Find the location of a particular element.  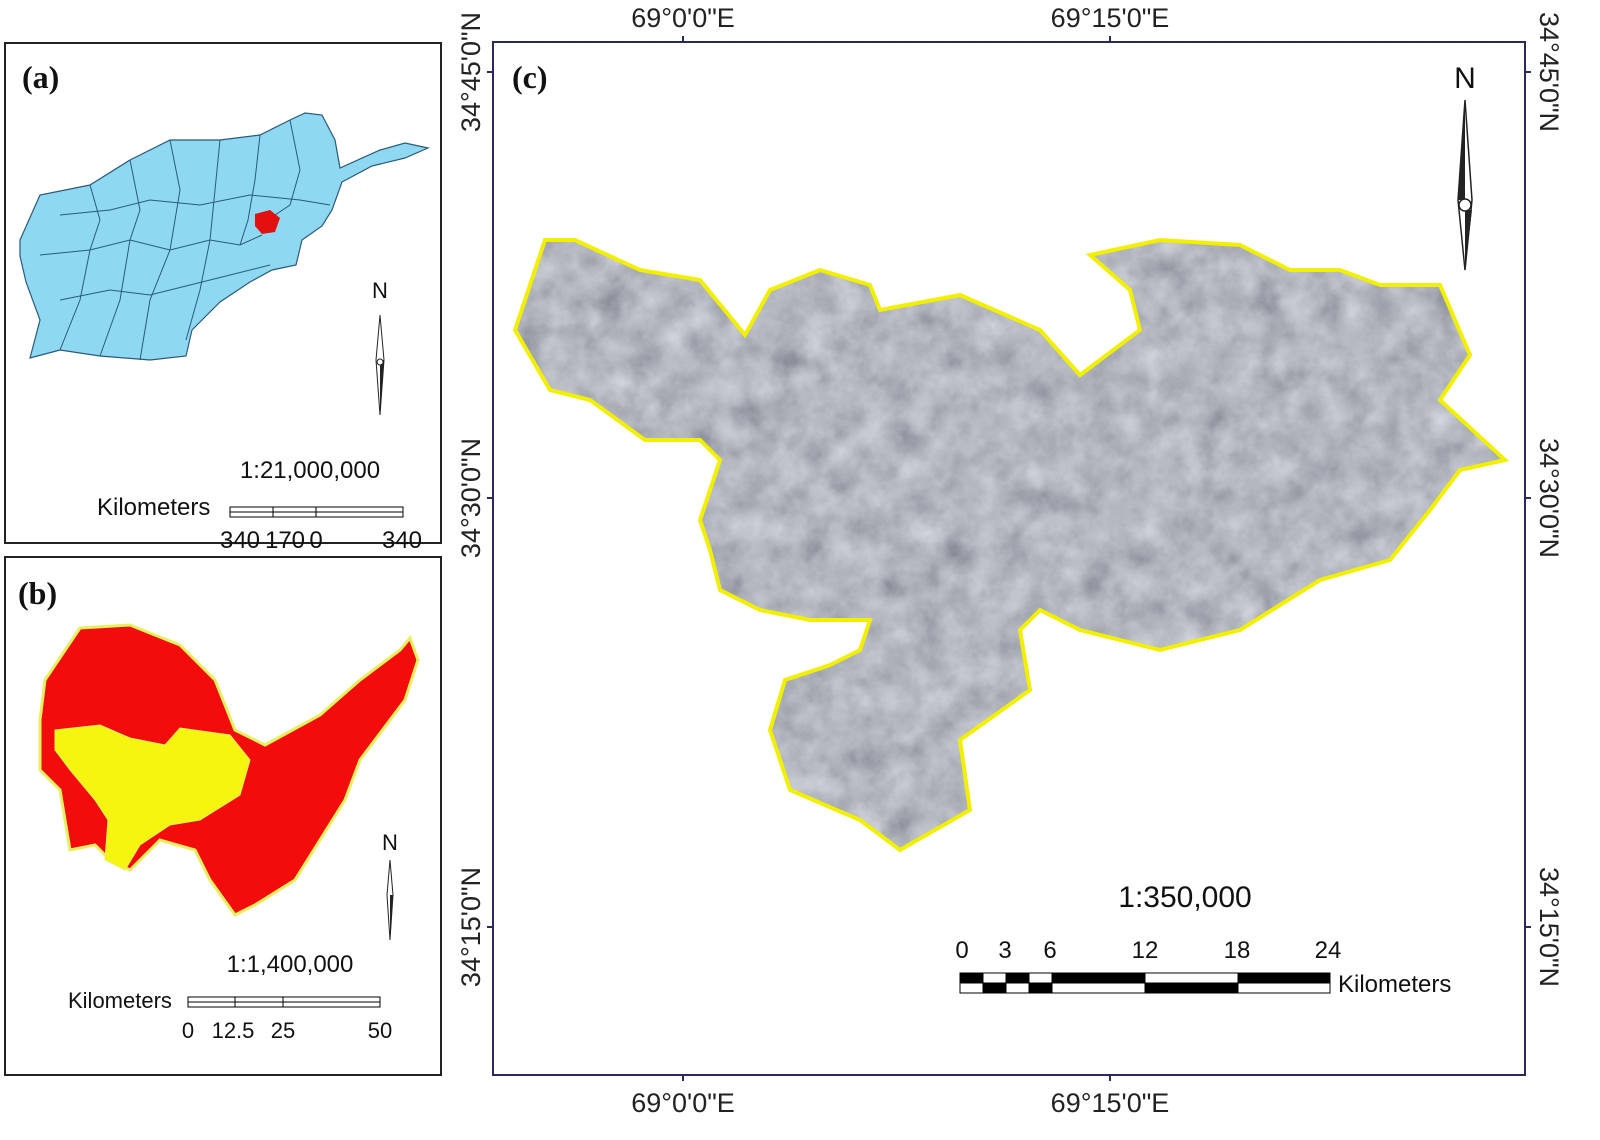

panel-label: (c) is located at coordinates (530, 77).